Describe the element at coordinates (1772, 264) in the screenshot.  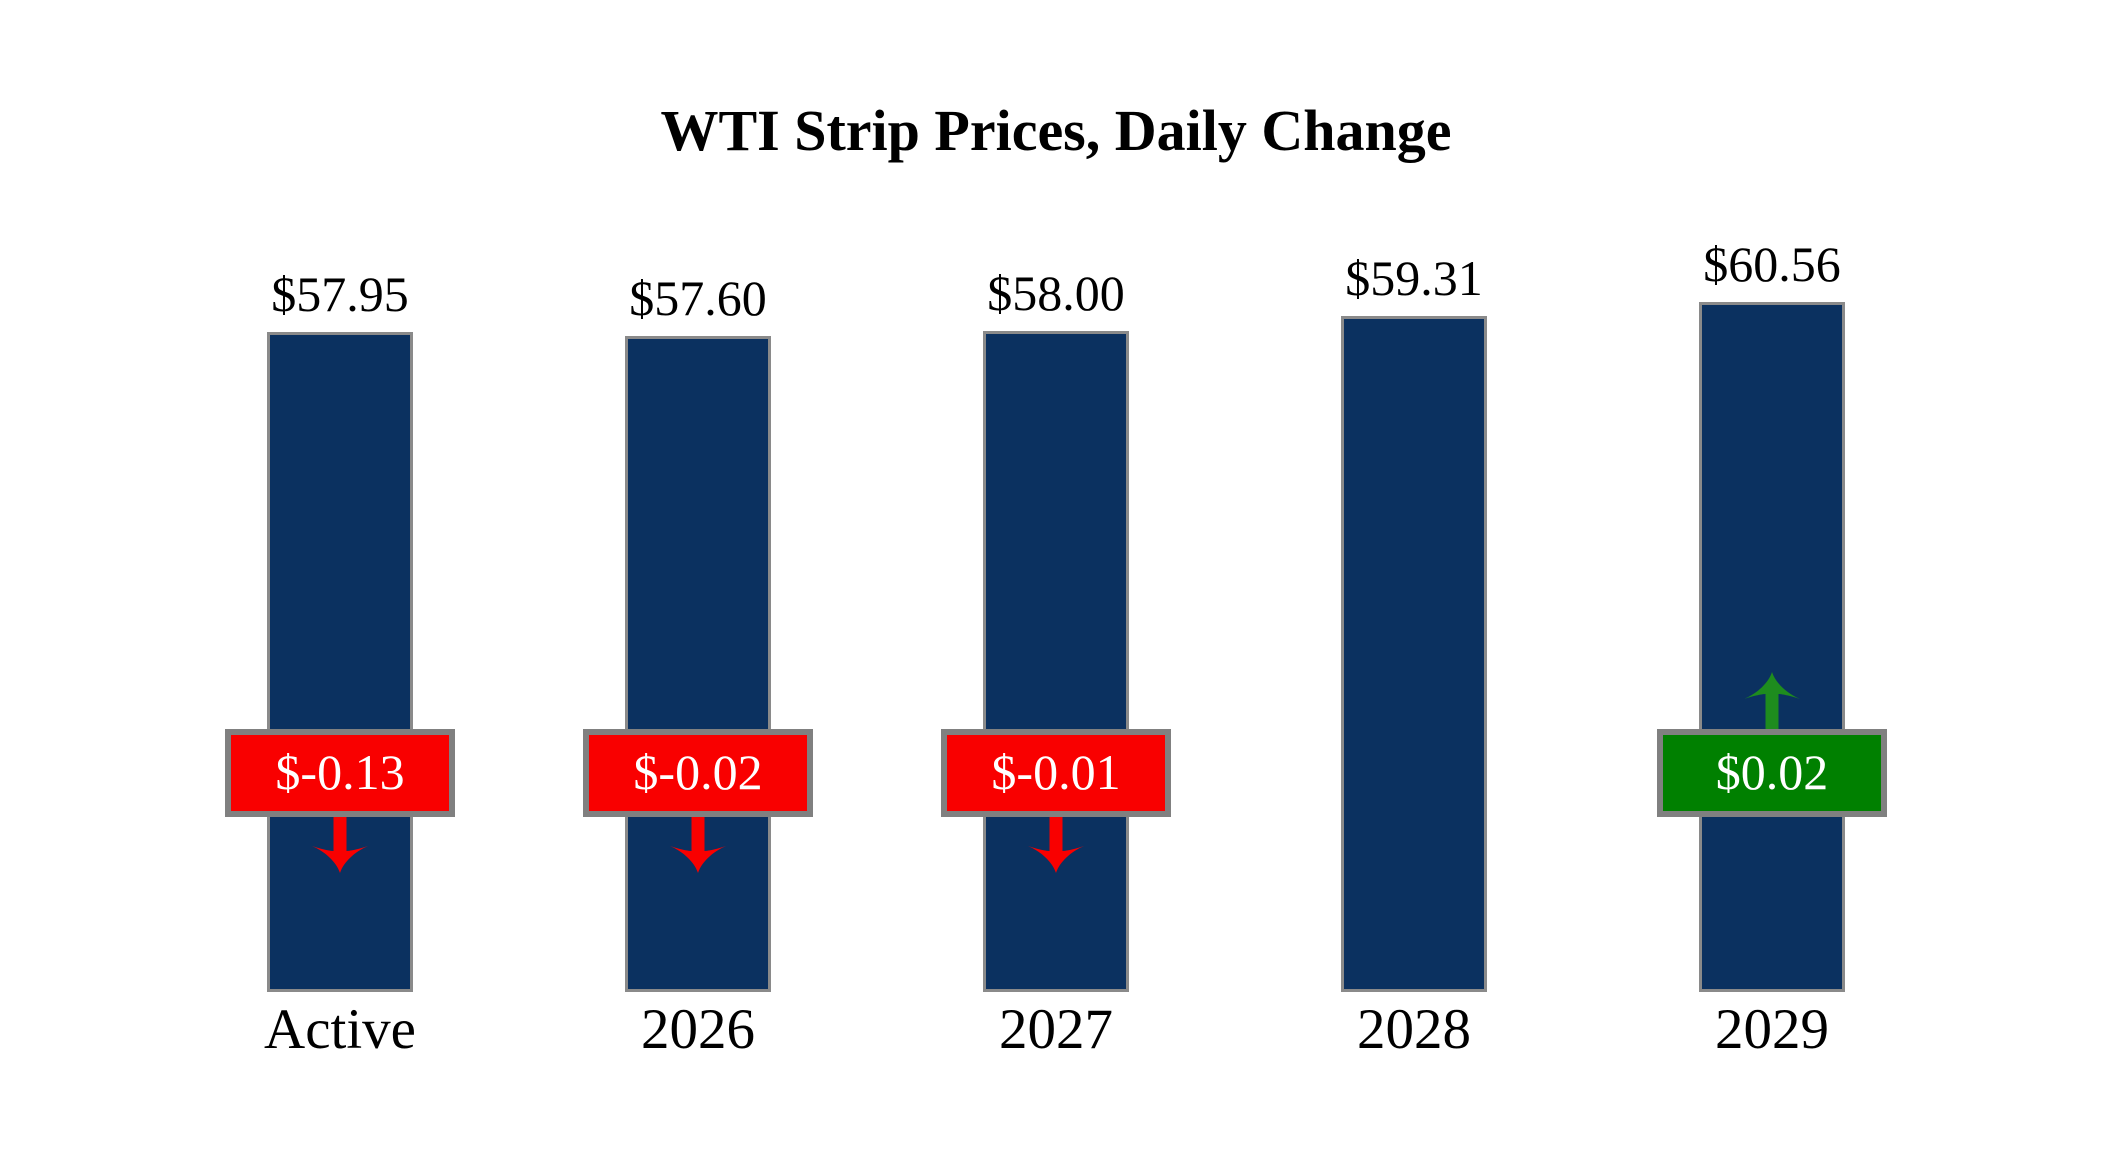
I see `price-label: $60.56` at that location.